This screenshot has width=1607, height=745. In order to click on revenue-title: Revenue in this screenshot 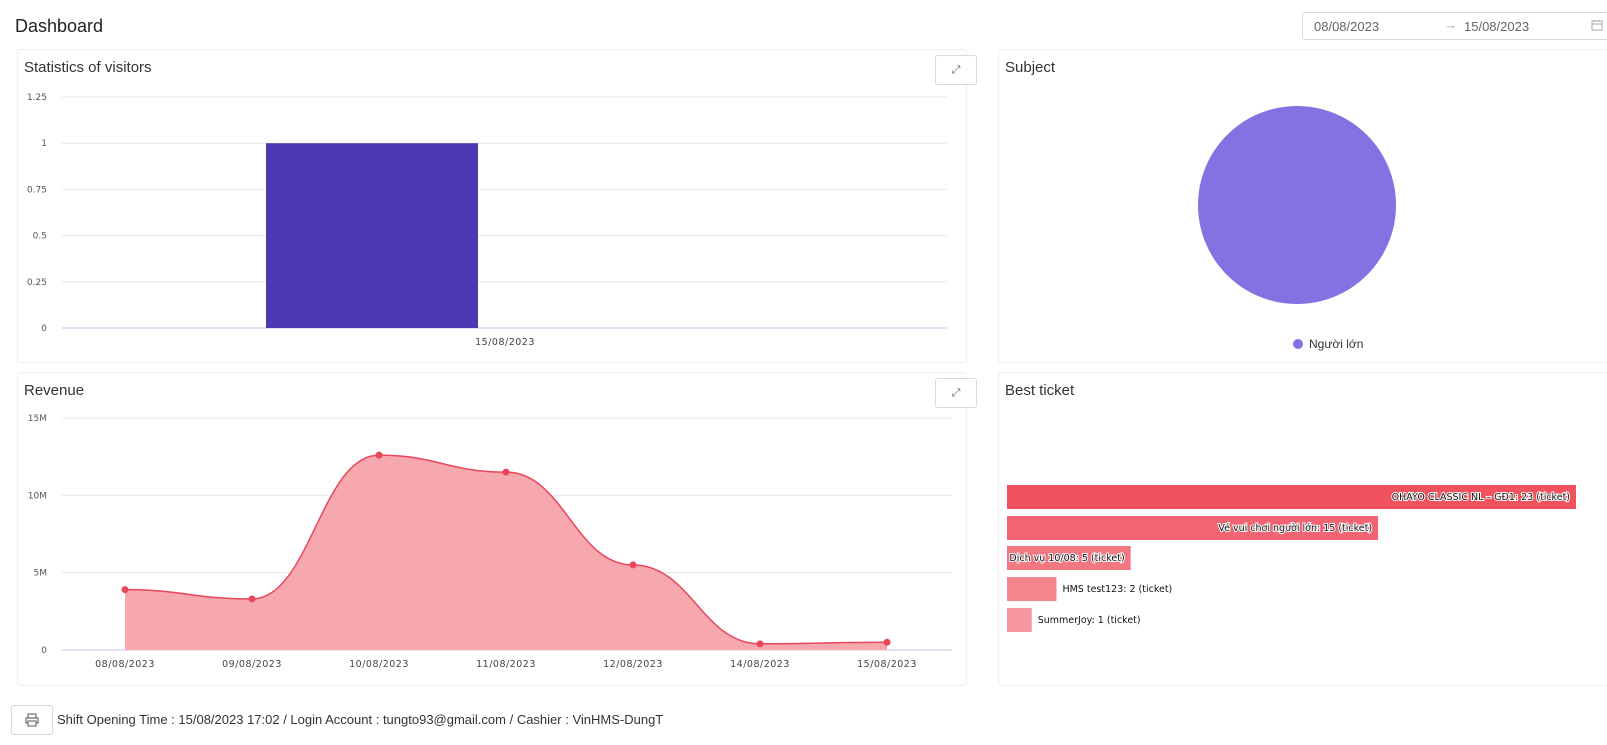, I will do `click(54, 390)`.